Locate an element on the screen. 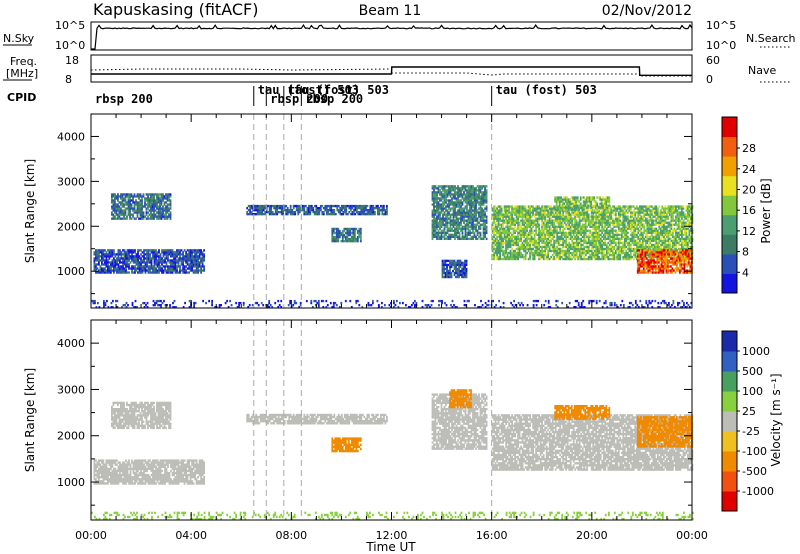  freq-panel: Freq. [MHz] 18 8 60 0 Nave is located at coordinates (396, 70).